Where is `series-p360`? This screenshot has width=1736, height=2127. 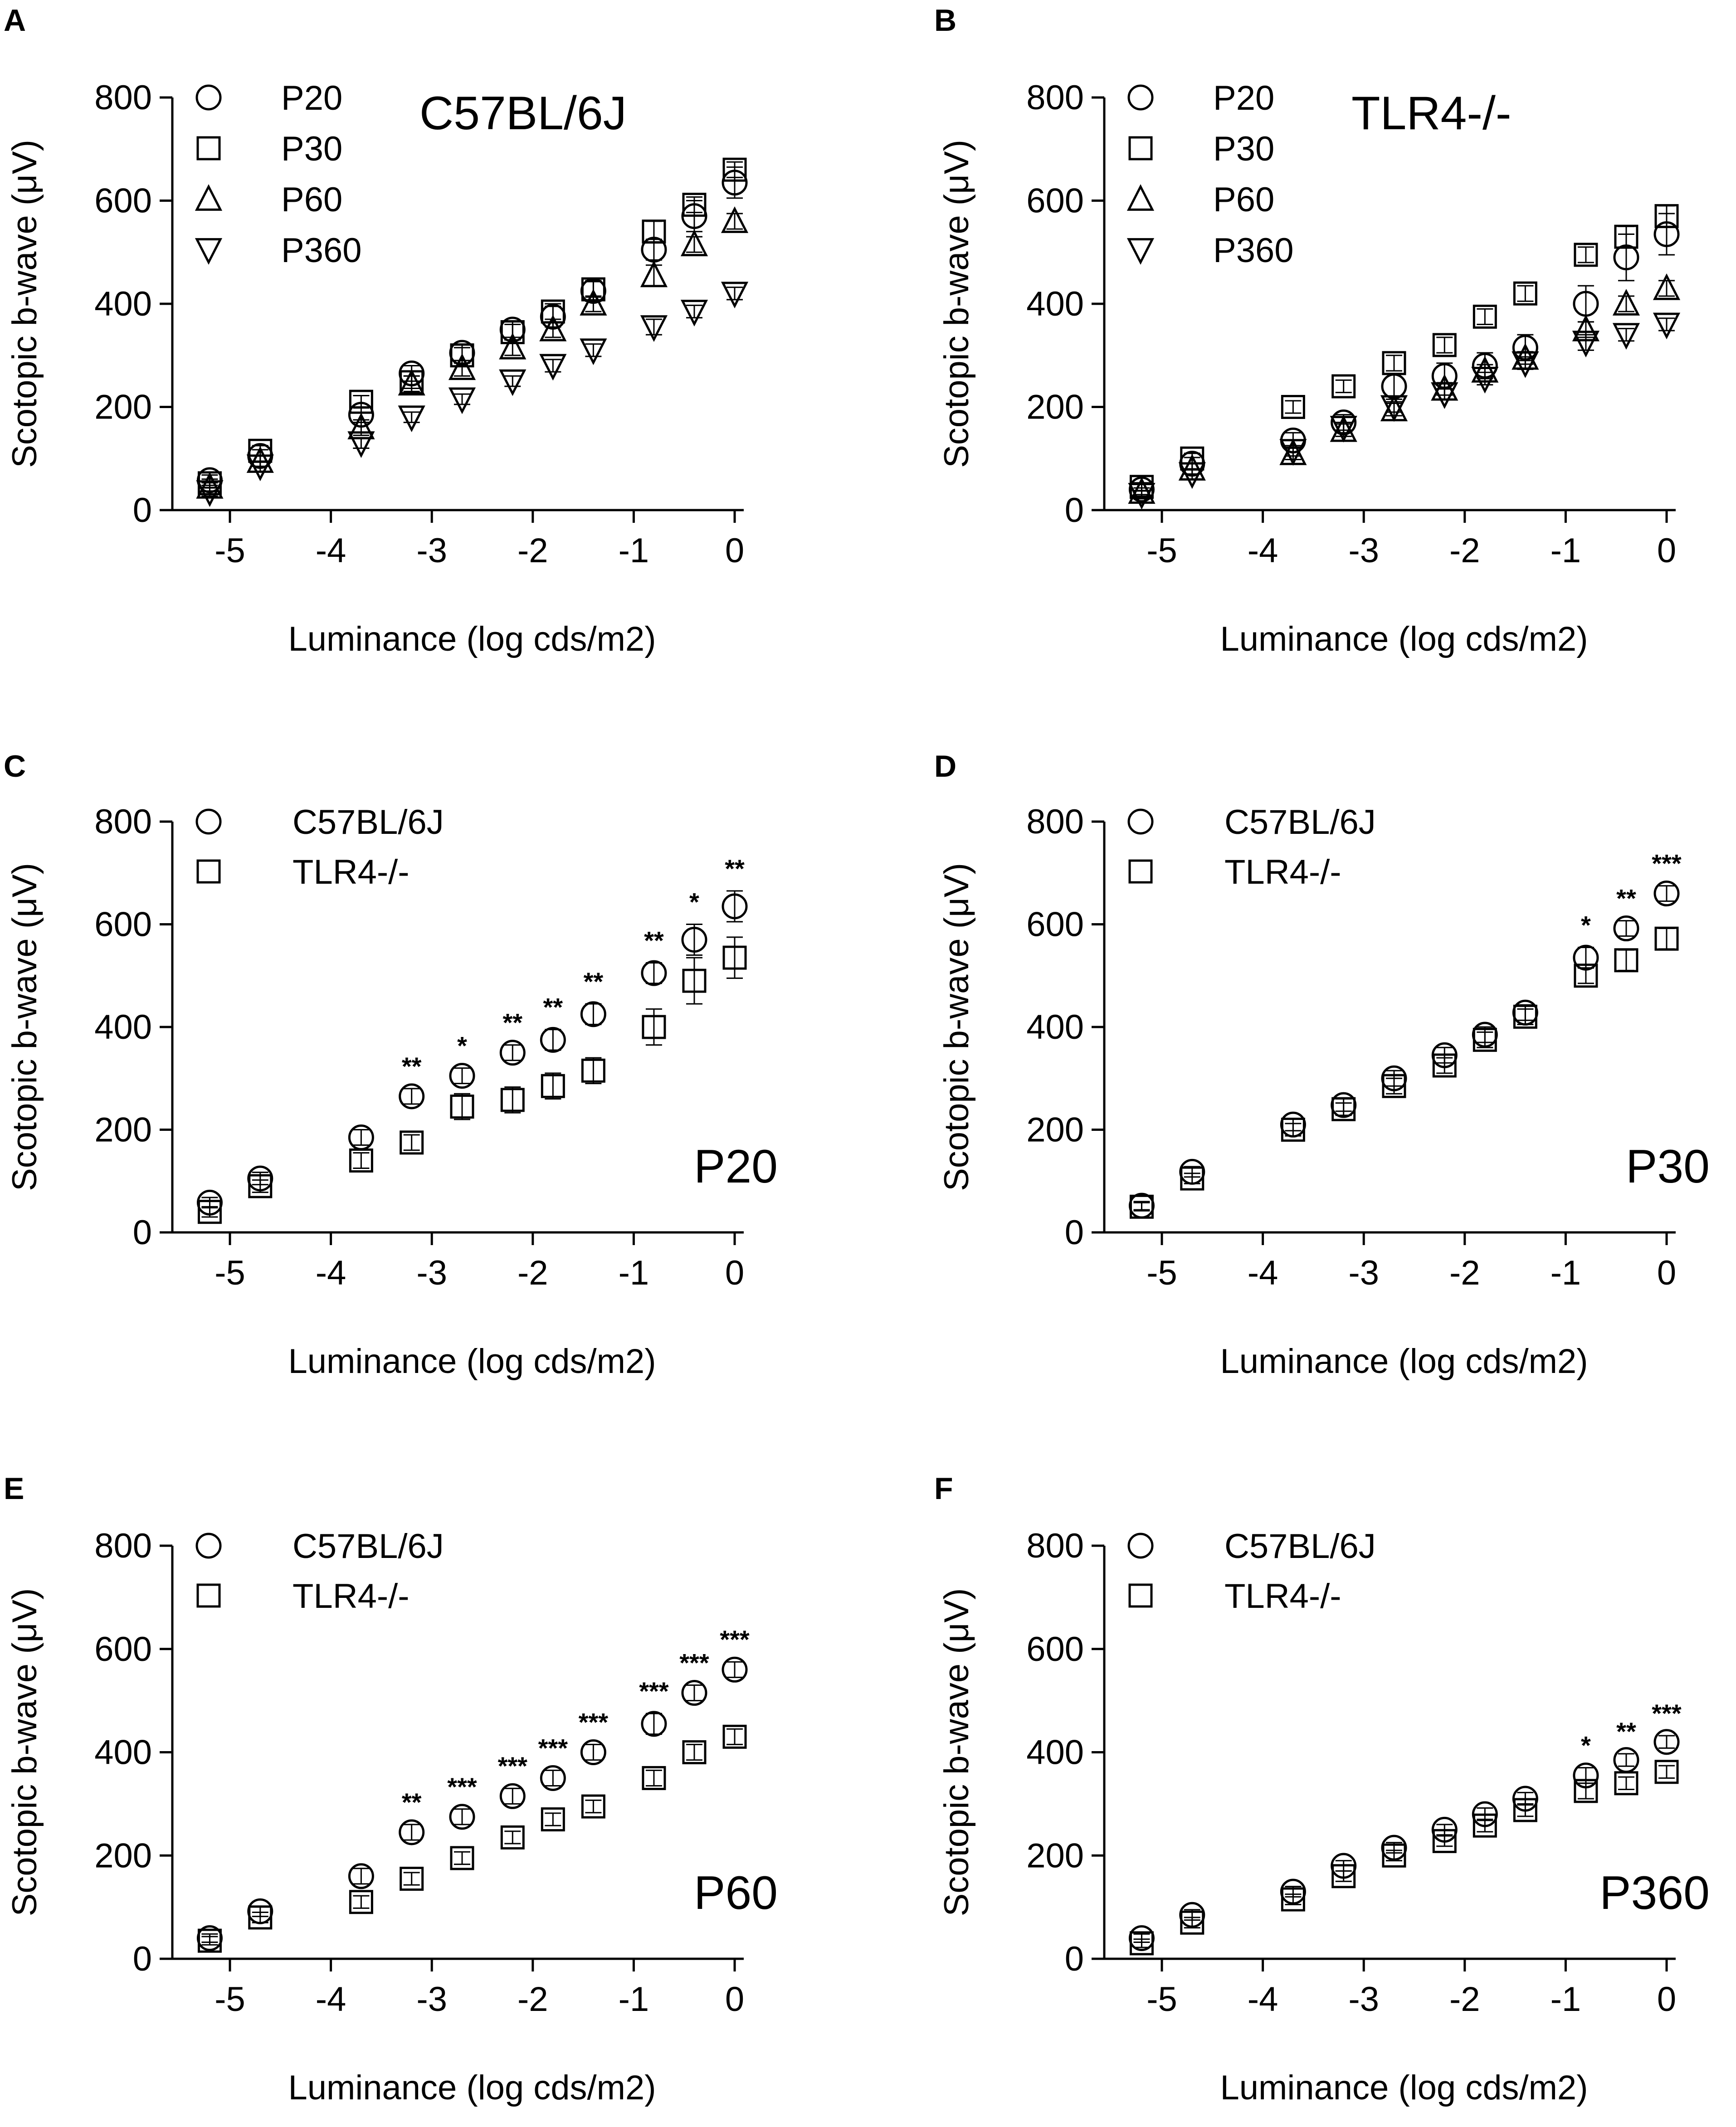
series-p360 is located at coordinates (472, 394).